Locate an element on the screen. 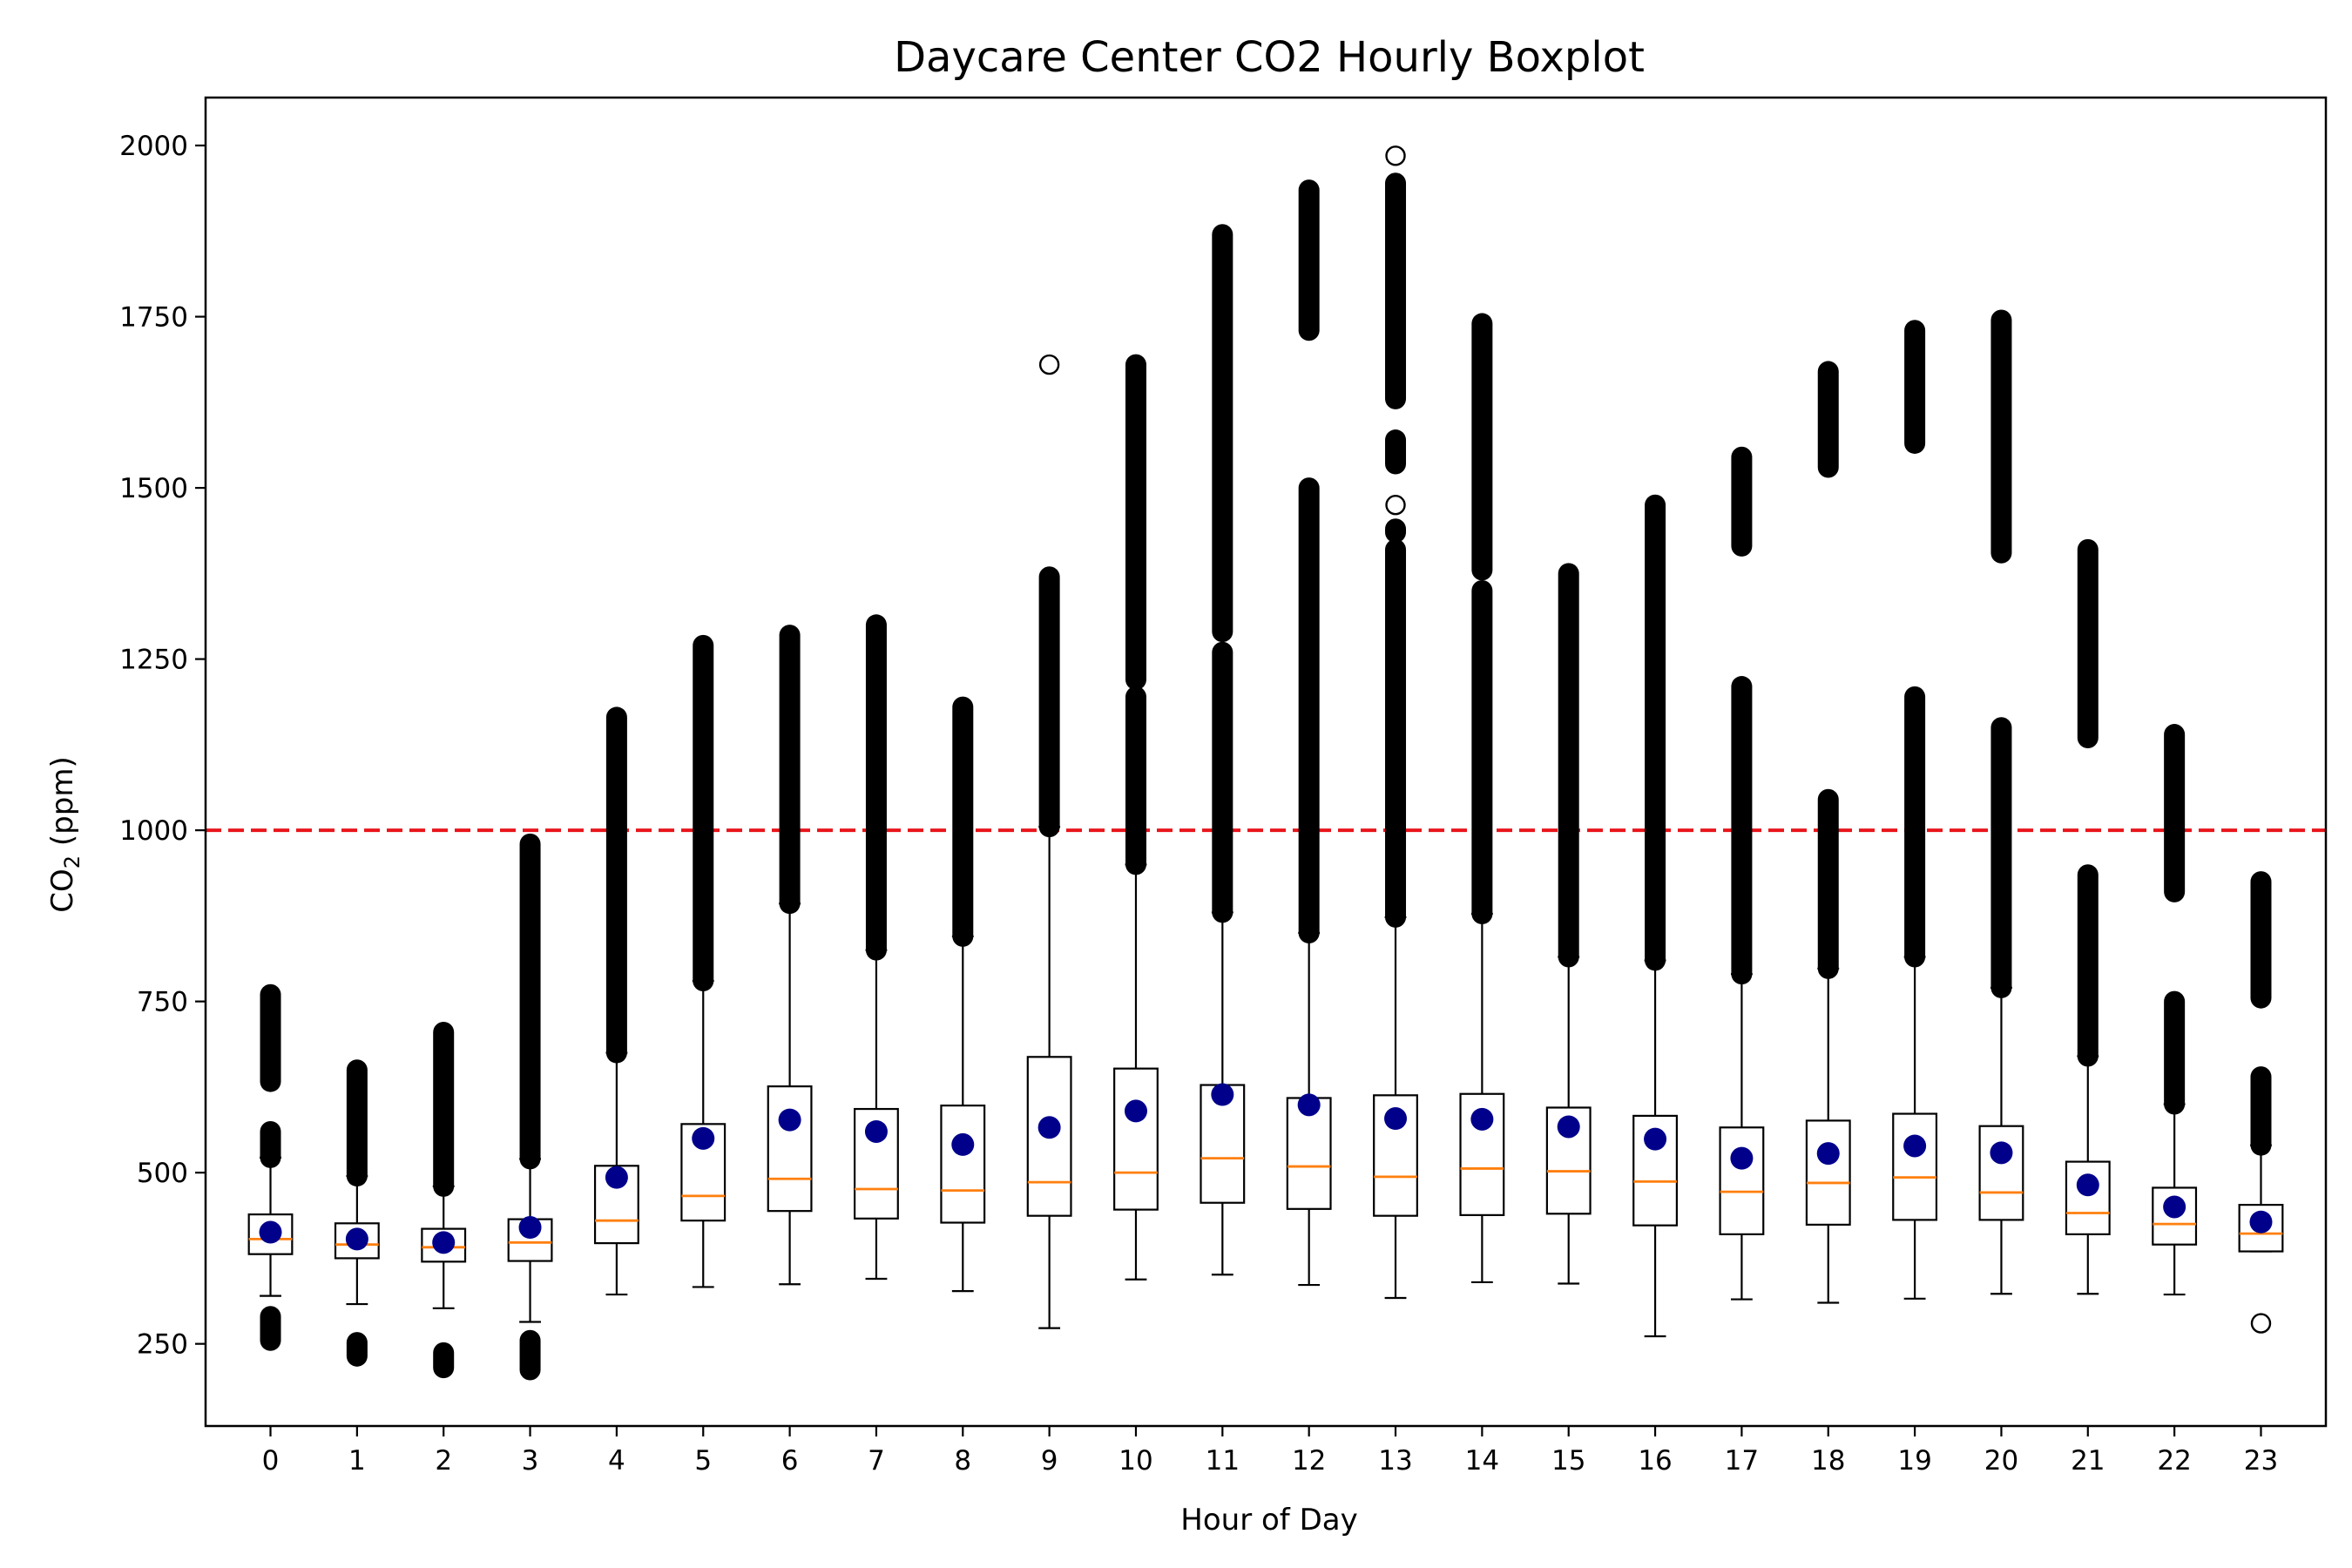 Image resolution: width=2352 pixels, height=1568 pixels. x-tick-label: 16 is located at coordinates (1655, 1461).